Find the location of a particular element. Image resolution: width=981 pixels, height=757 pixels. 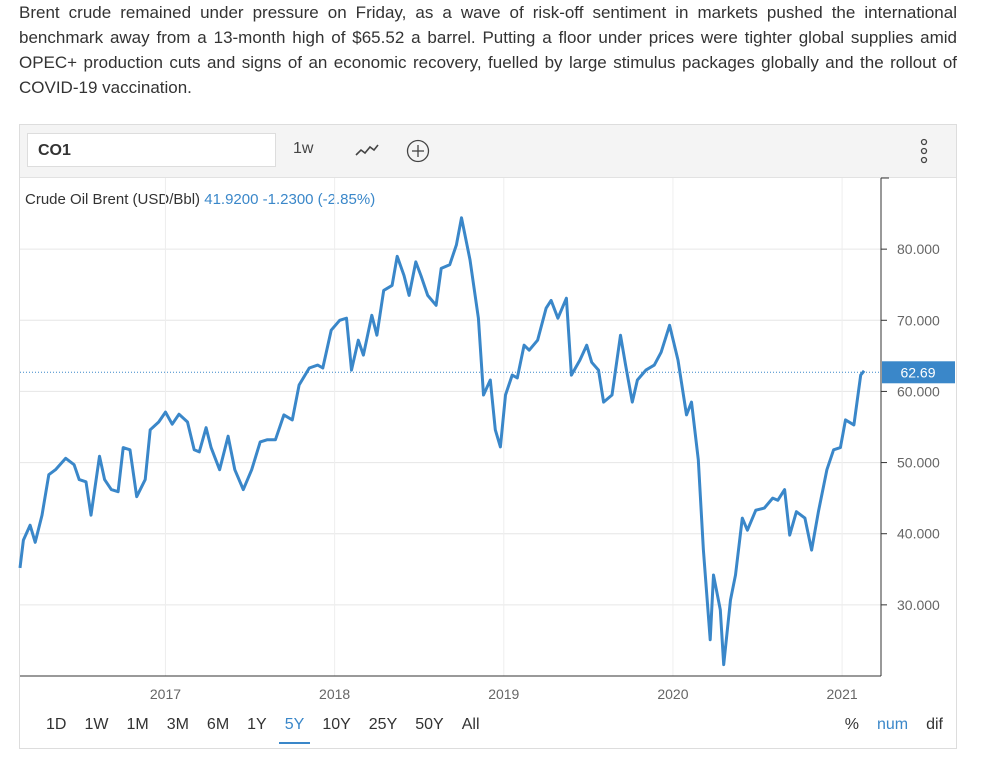

y-tick-label: 50.000 is located at coordinates (918, 463).